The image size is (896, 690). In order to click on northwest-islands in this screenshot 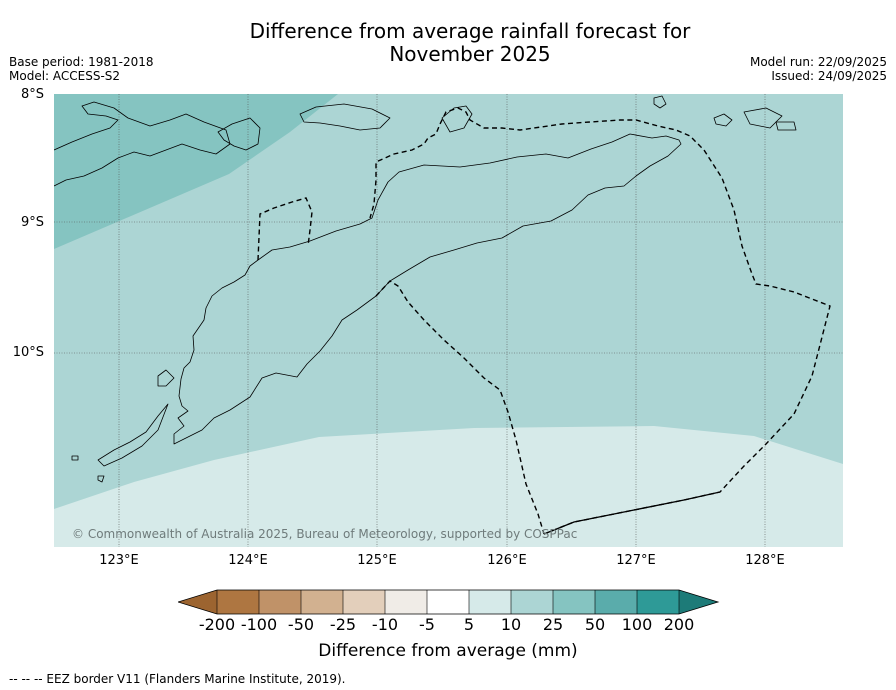, I will do `click(142, 144)`.